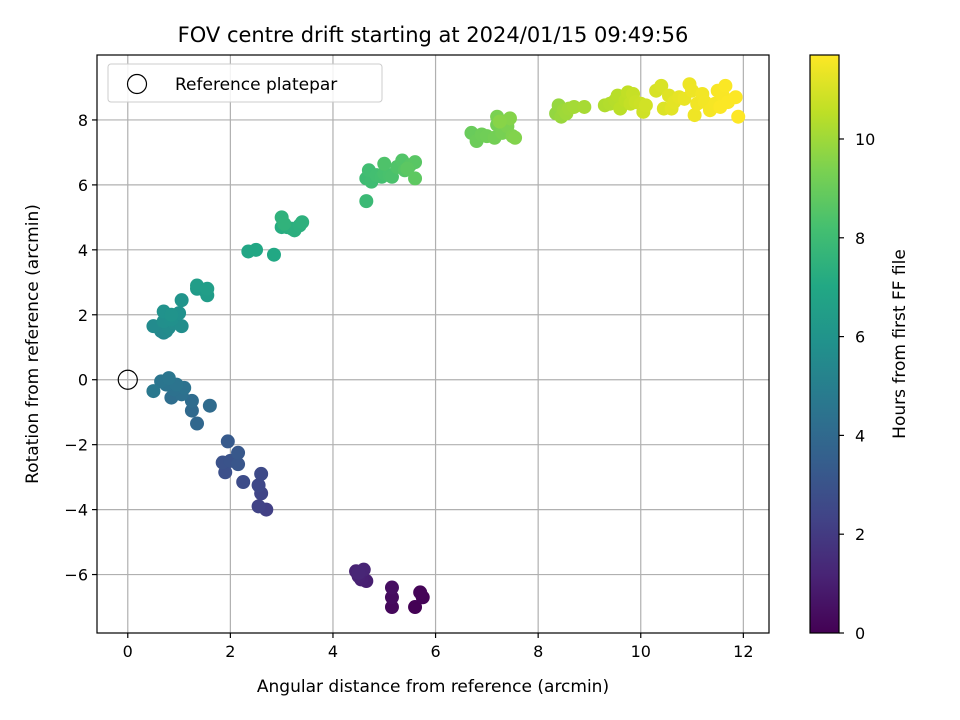 This screenshot has width=960, height=720. I want to click on y-tick-label: −4, so click(76, 510).